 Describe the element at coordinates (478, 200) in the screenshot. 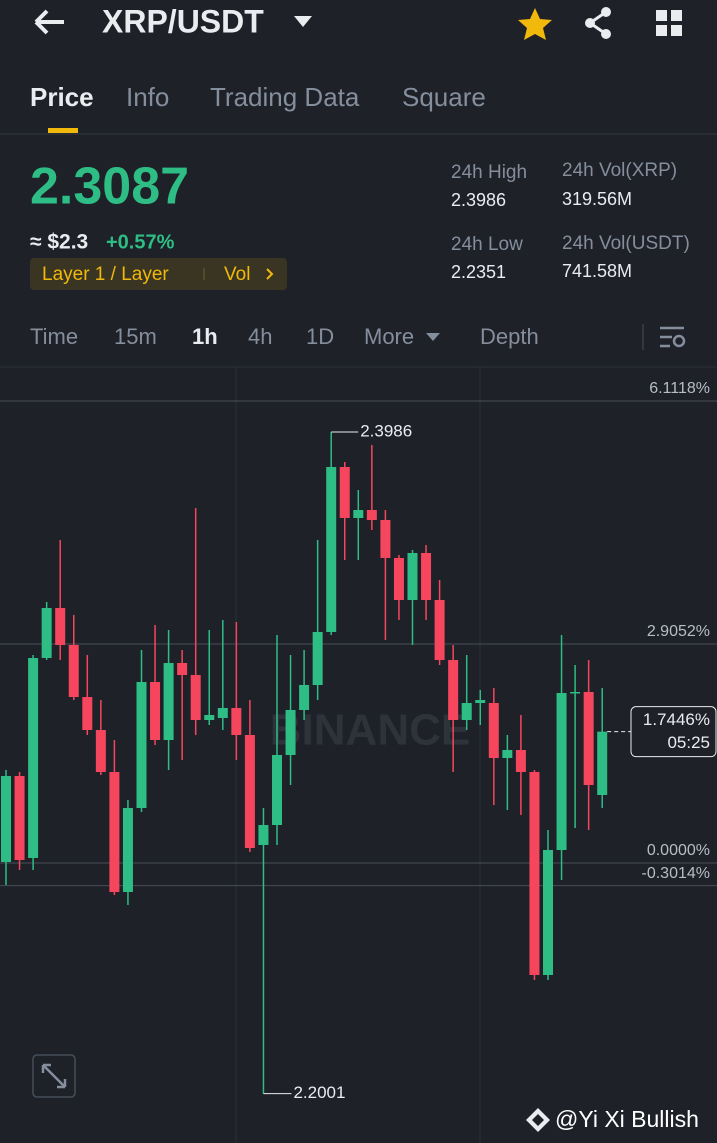

I see `stat-value: 2.3986` at that location.